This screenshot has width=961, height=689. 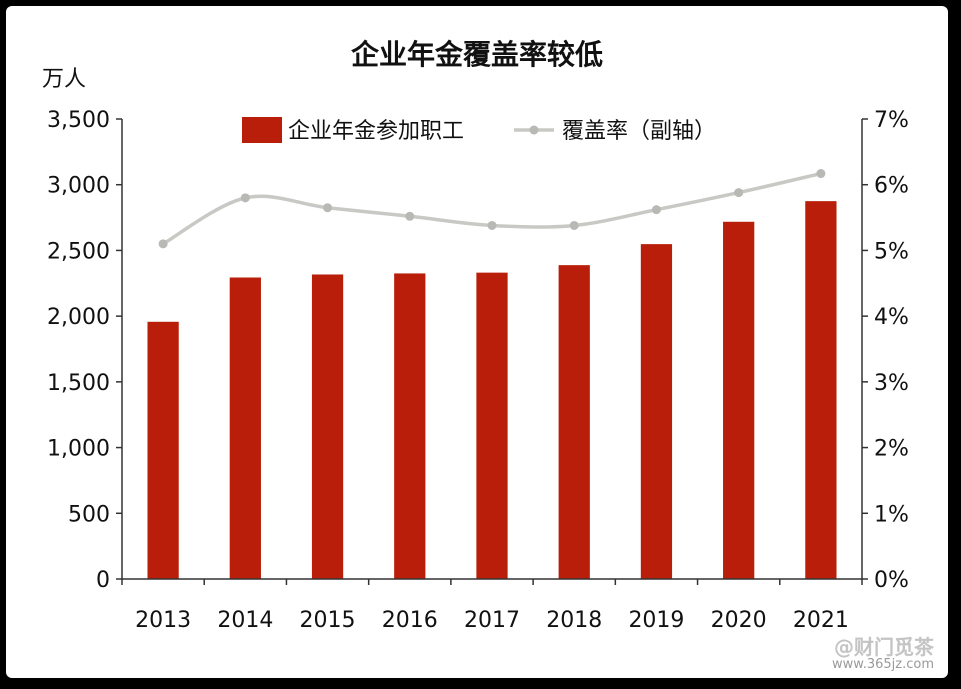 What do you see at coordinates (163, 244) in the screenshot?
I see `coverage-point-2013` at bounding box center [163, 244].